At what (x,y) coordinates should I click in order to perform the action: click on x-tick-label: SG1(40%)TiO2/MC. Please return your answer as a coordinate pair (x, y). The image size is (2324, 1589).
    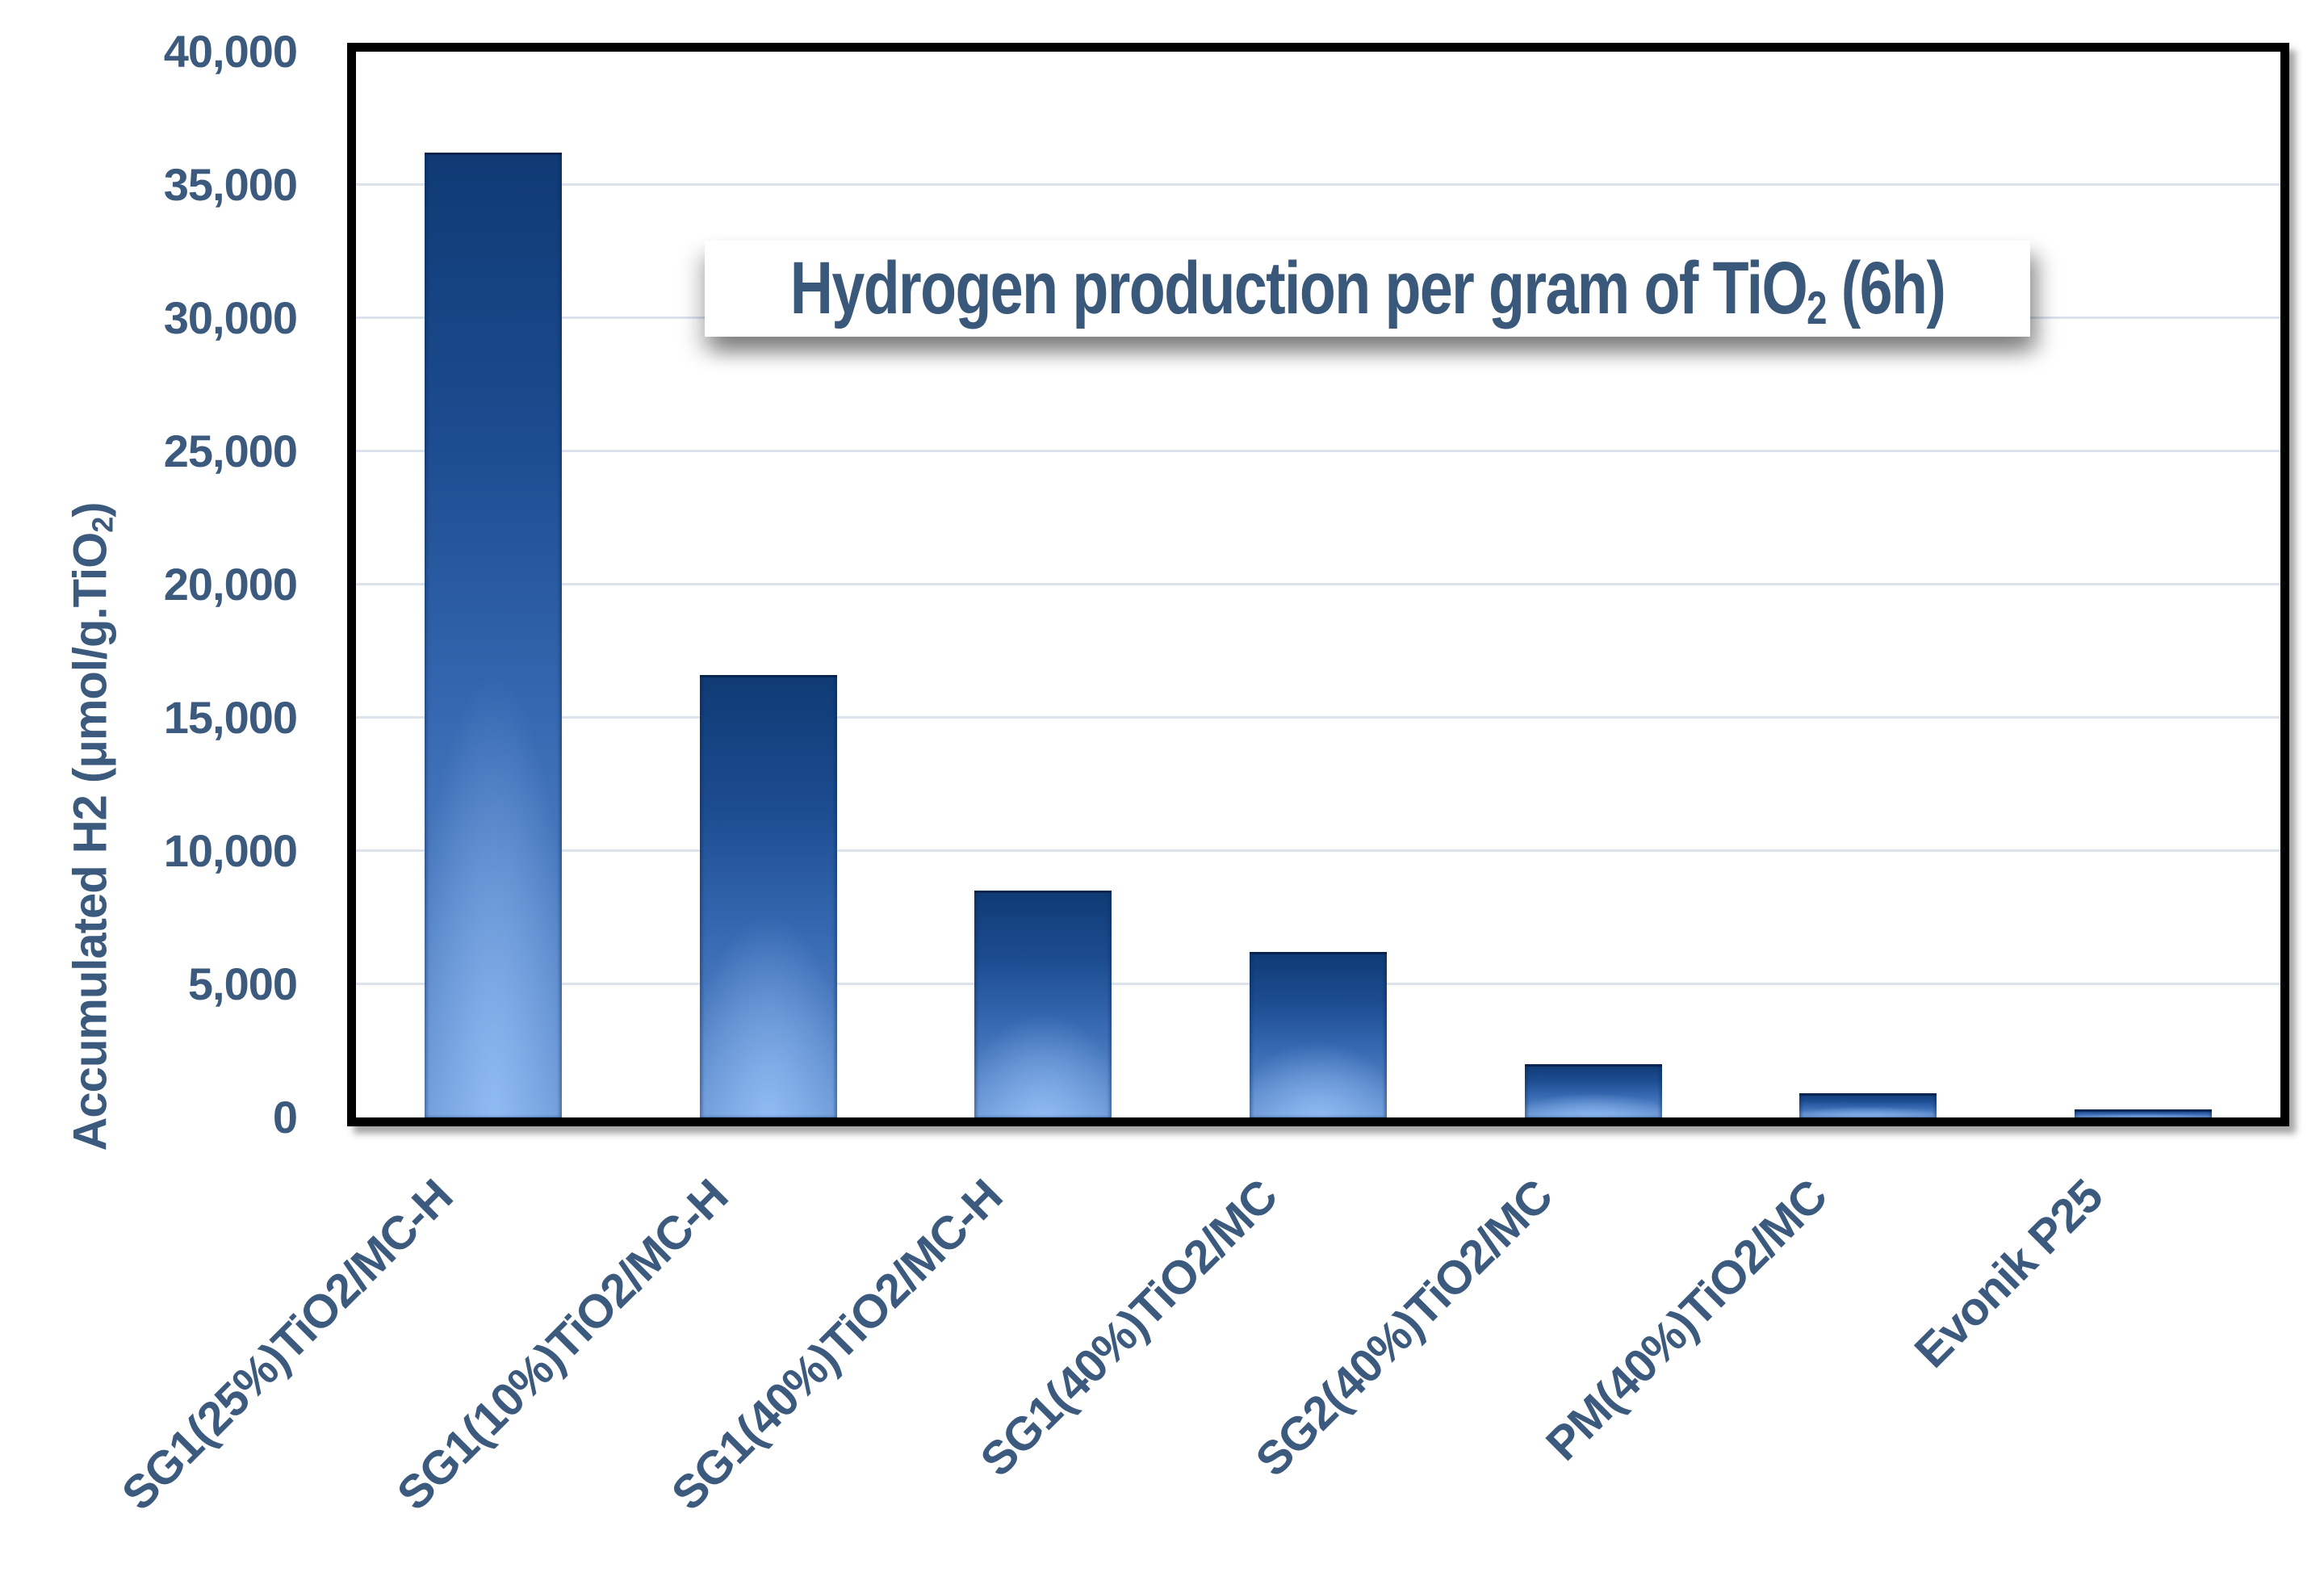
    Looking at the image, I should click on (1129, 1328).